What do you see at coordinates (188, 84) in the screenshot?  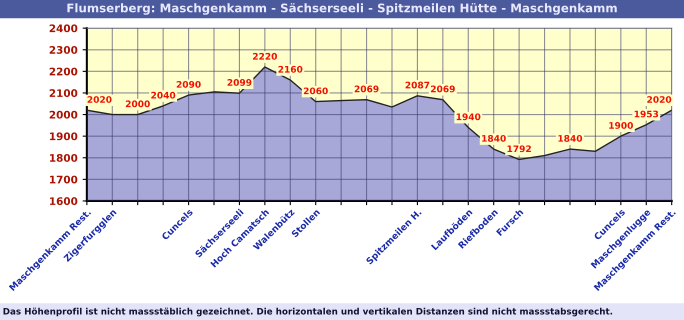 I see `data-label: 2090` at bounding box center [188, 84].